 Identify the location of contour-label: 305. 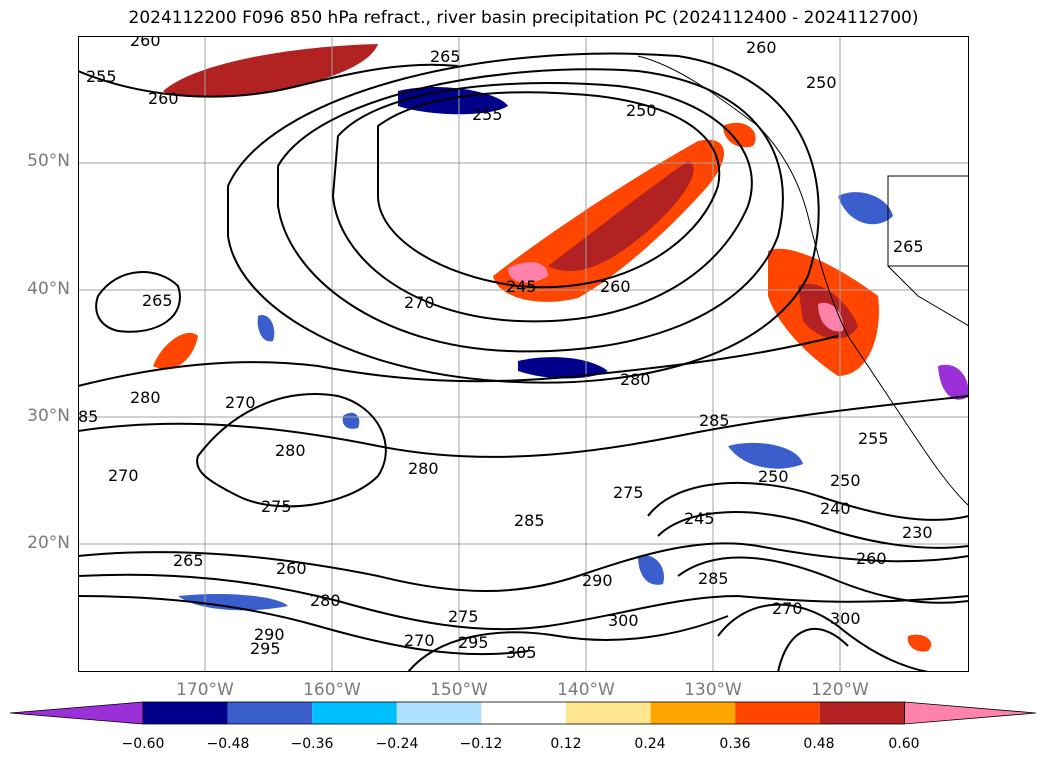
(521, 652).